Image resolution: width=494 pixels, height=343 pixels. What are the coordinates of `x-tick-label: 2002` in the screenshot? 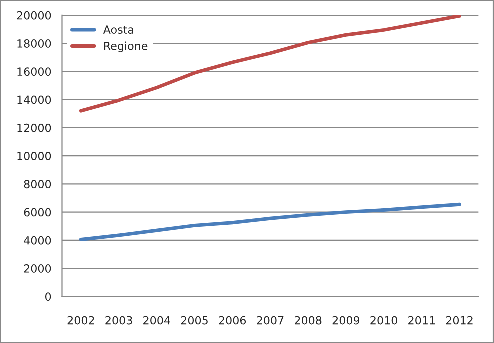 It's located at (81, 320).